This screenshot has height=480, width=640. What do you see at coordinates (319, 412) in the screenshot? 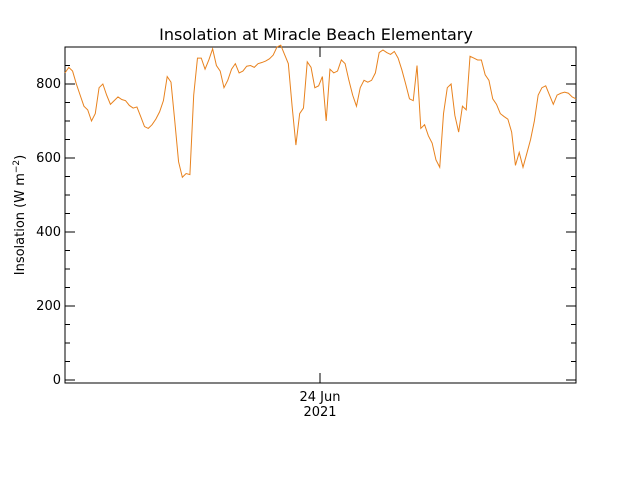
I see `x-tick-label-year: 2021` at bounding box center [319, 412].